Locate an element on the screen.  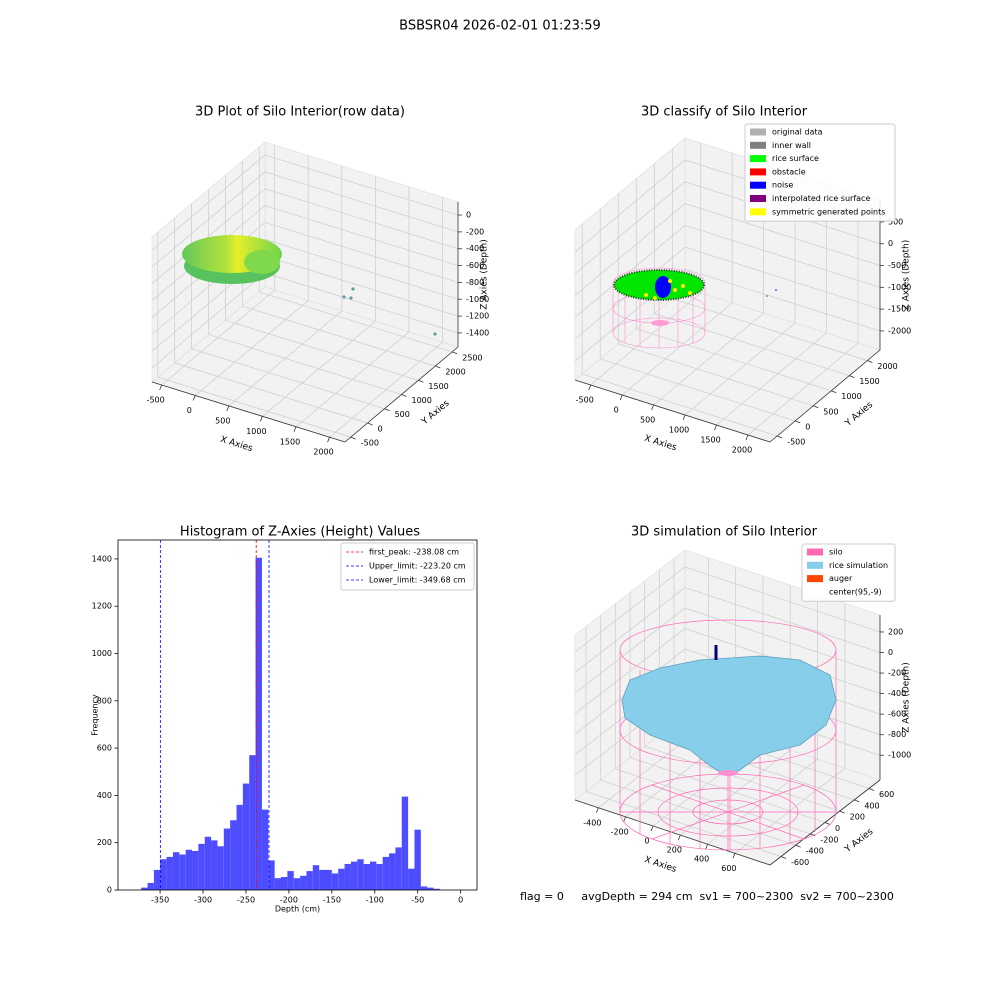
z-tick-label: -1200 is located at coordinates (477, 316).